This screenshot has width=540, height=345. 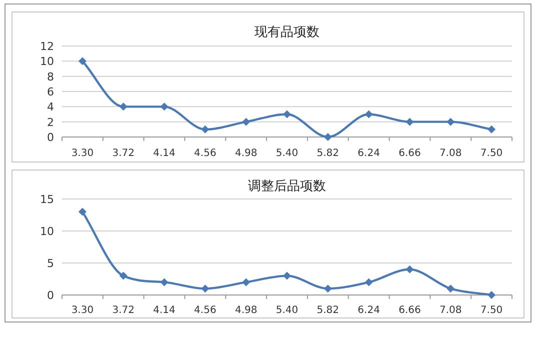 What do you see at coordinates (287, 32) in the screenshot?
I see `chart-title: 现有品项数` at bounding box center [287, 32].